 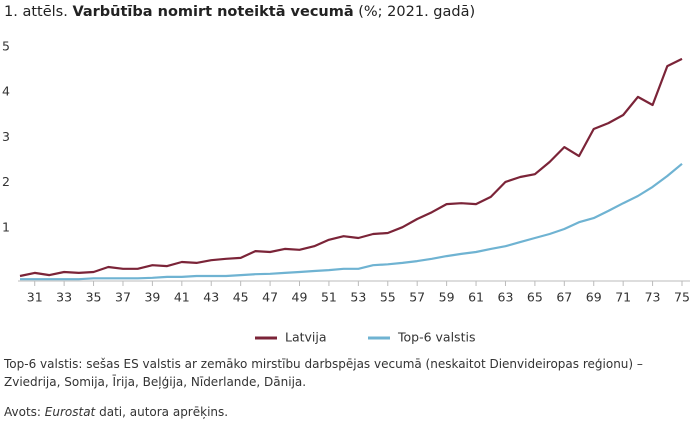 What do you see at coordinates (64, 297) in the screenshot?
I see `x-tick-label: 33` at bounding box center [64, 297].